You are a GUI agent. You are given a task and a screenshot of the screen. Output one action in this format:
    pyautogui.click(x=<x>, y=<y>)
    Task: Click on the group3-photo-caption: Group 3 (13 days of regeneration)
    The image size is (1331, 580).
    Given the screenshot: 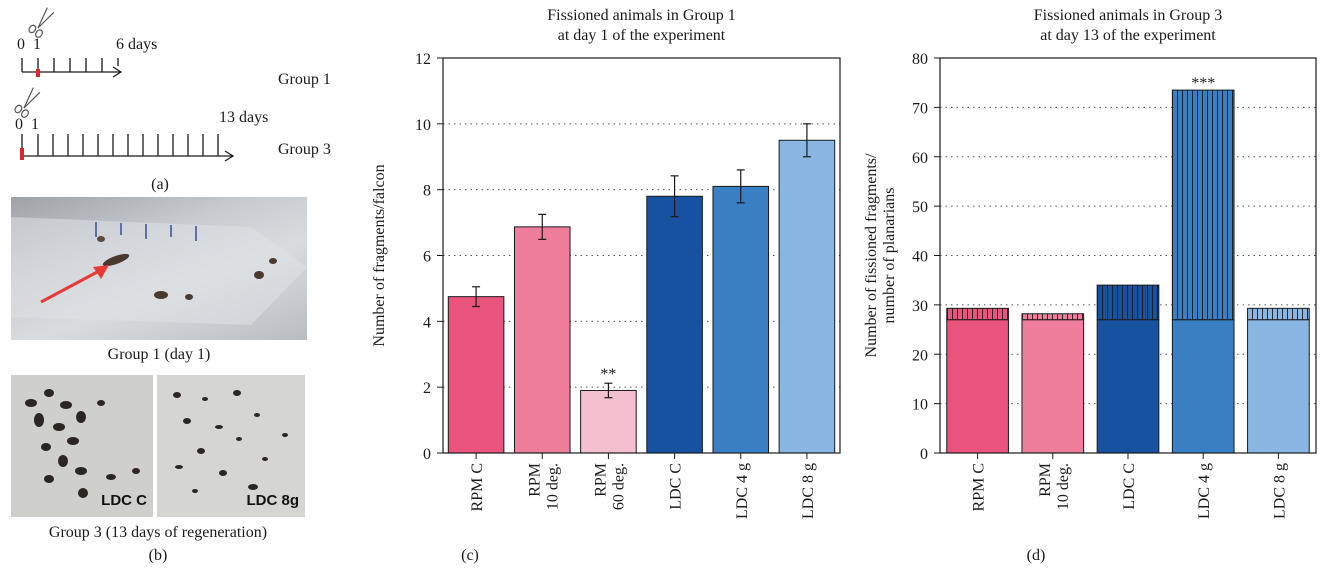 What is the action you would take?
    pyautogui.click(x=158, y=533)
    